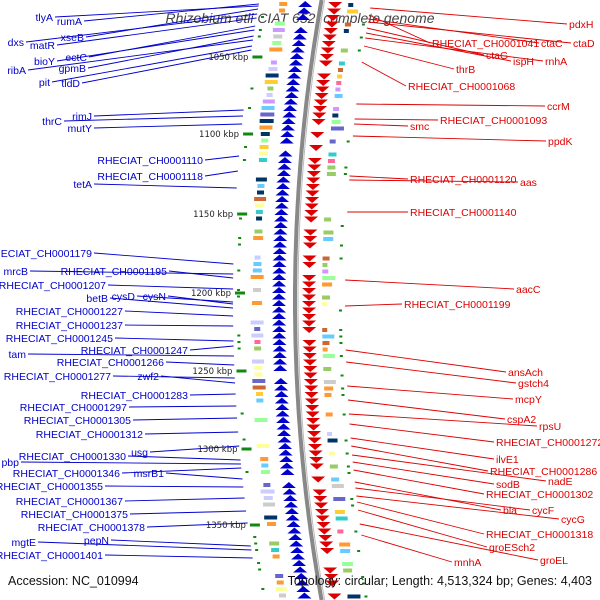 The image size is (600, 600). Describe the element at coordinates (419, 127) in the screenshot. I see `right-gene-label: smc` at that location.